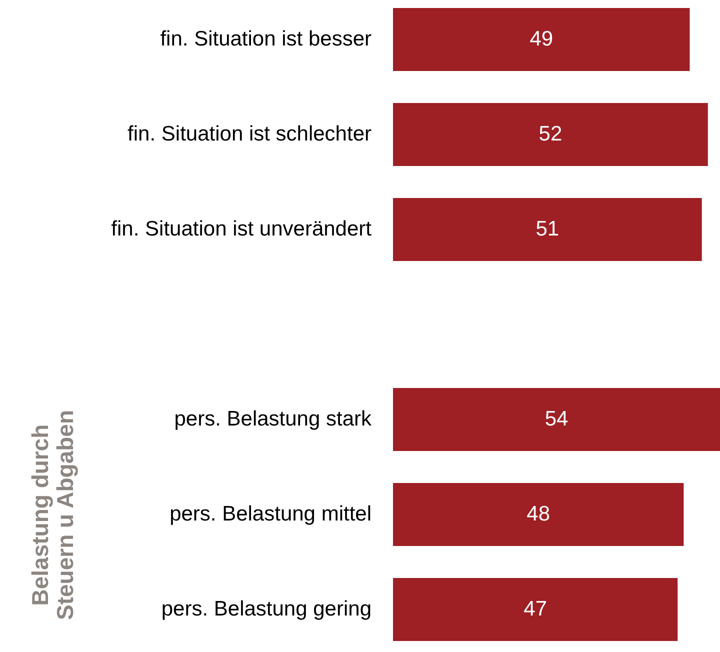  I want to click on text: Belastung durch Steuern u Abgaben, so click(52, 515).